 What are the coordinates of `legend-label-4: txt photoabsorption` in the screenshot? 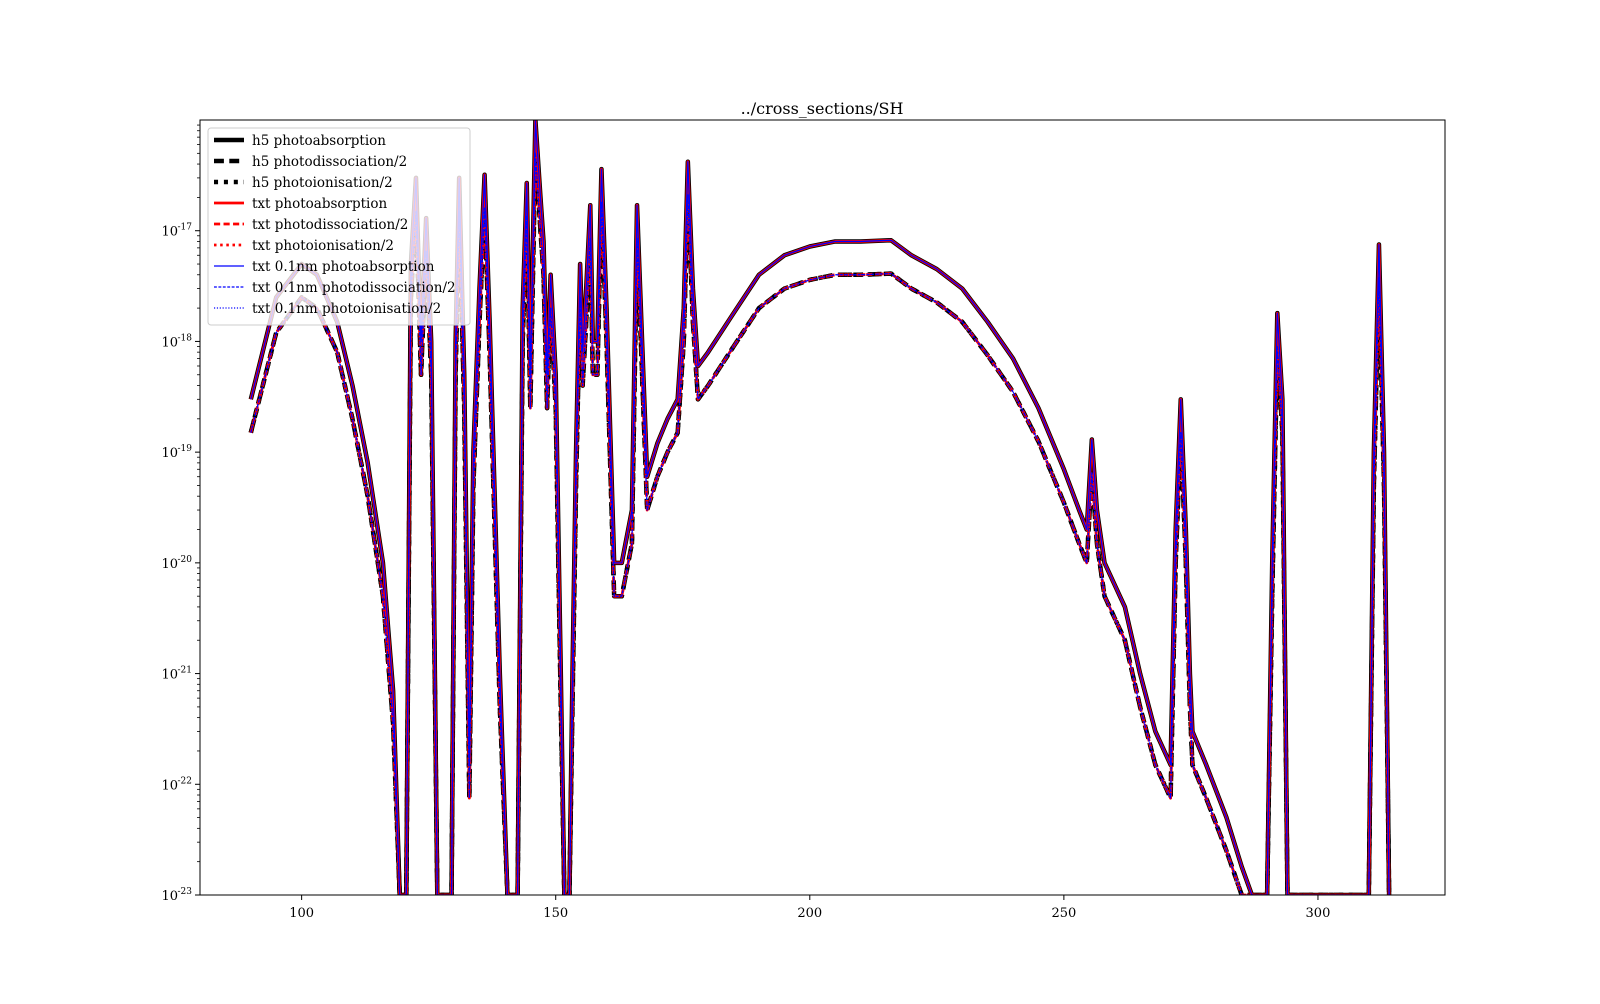 It's located at (319, 204).